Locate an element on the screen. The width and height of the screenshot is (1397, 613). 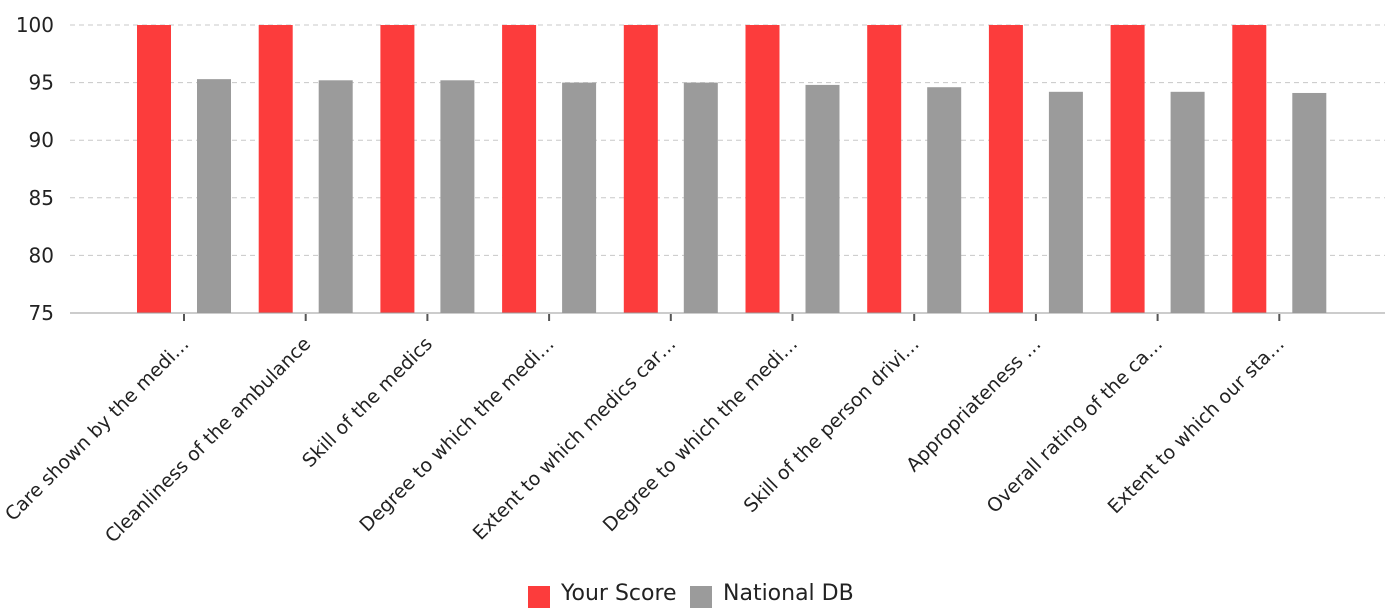
legend: Your Score National DB is located at coordinates (691, 594).